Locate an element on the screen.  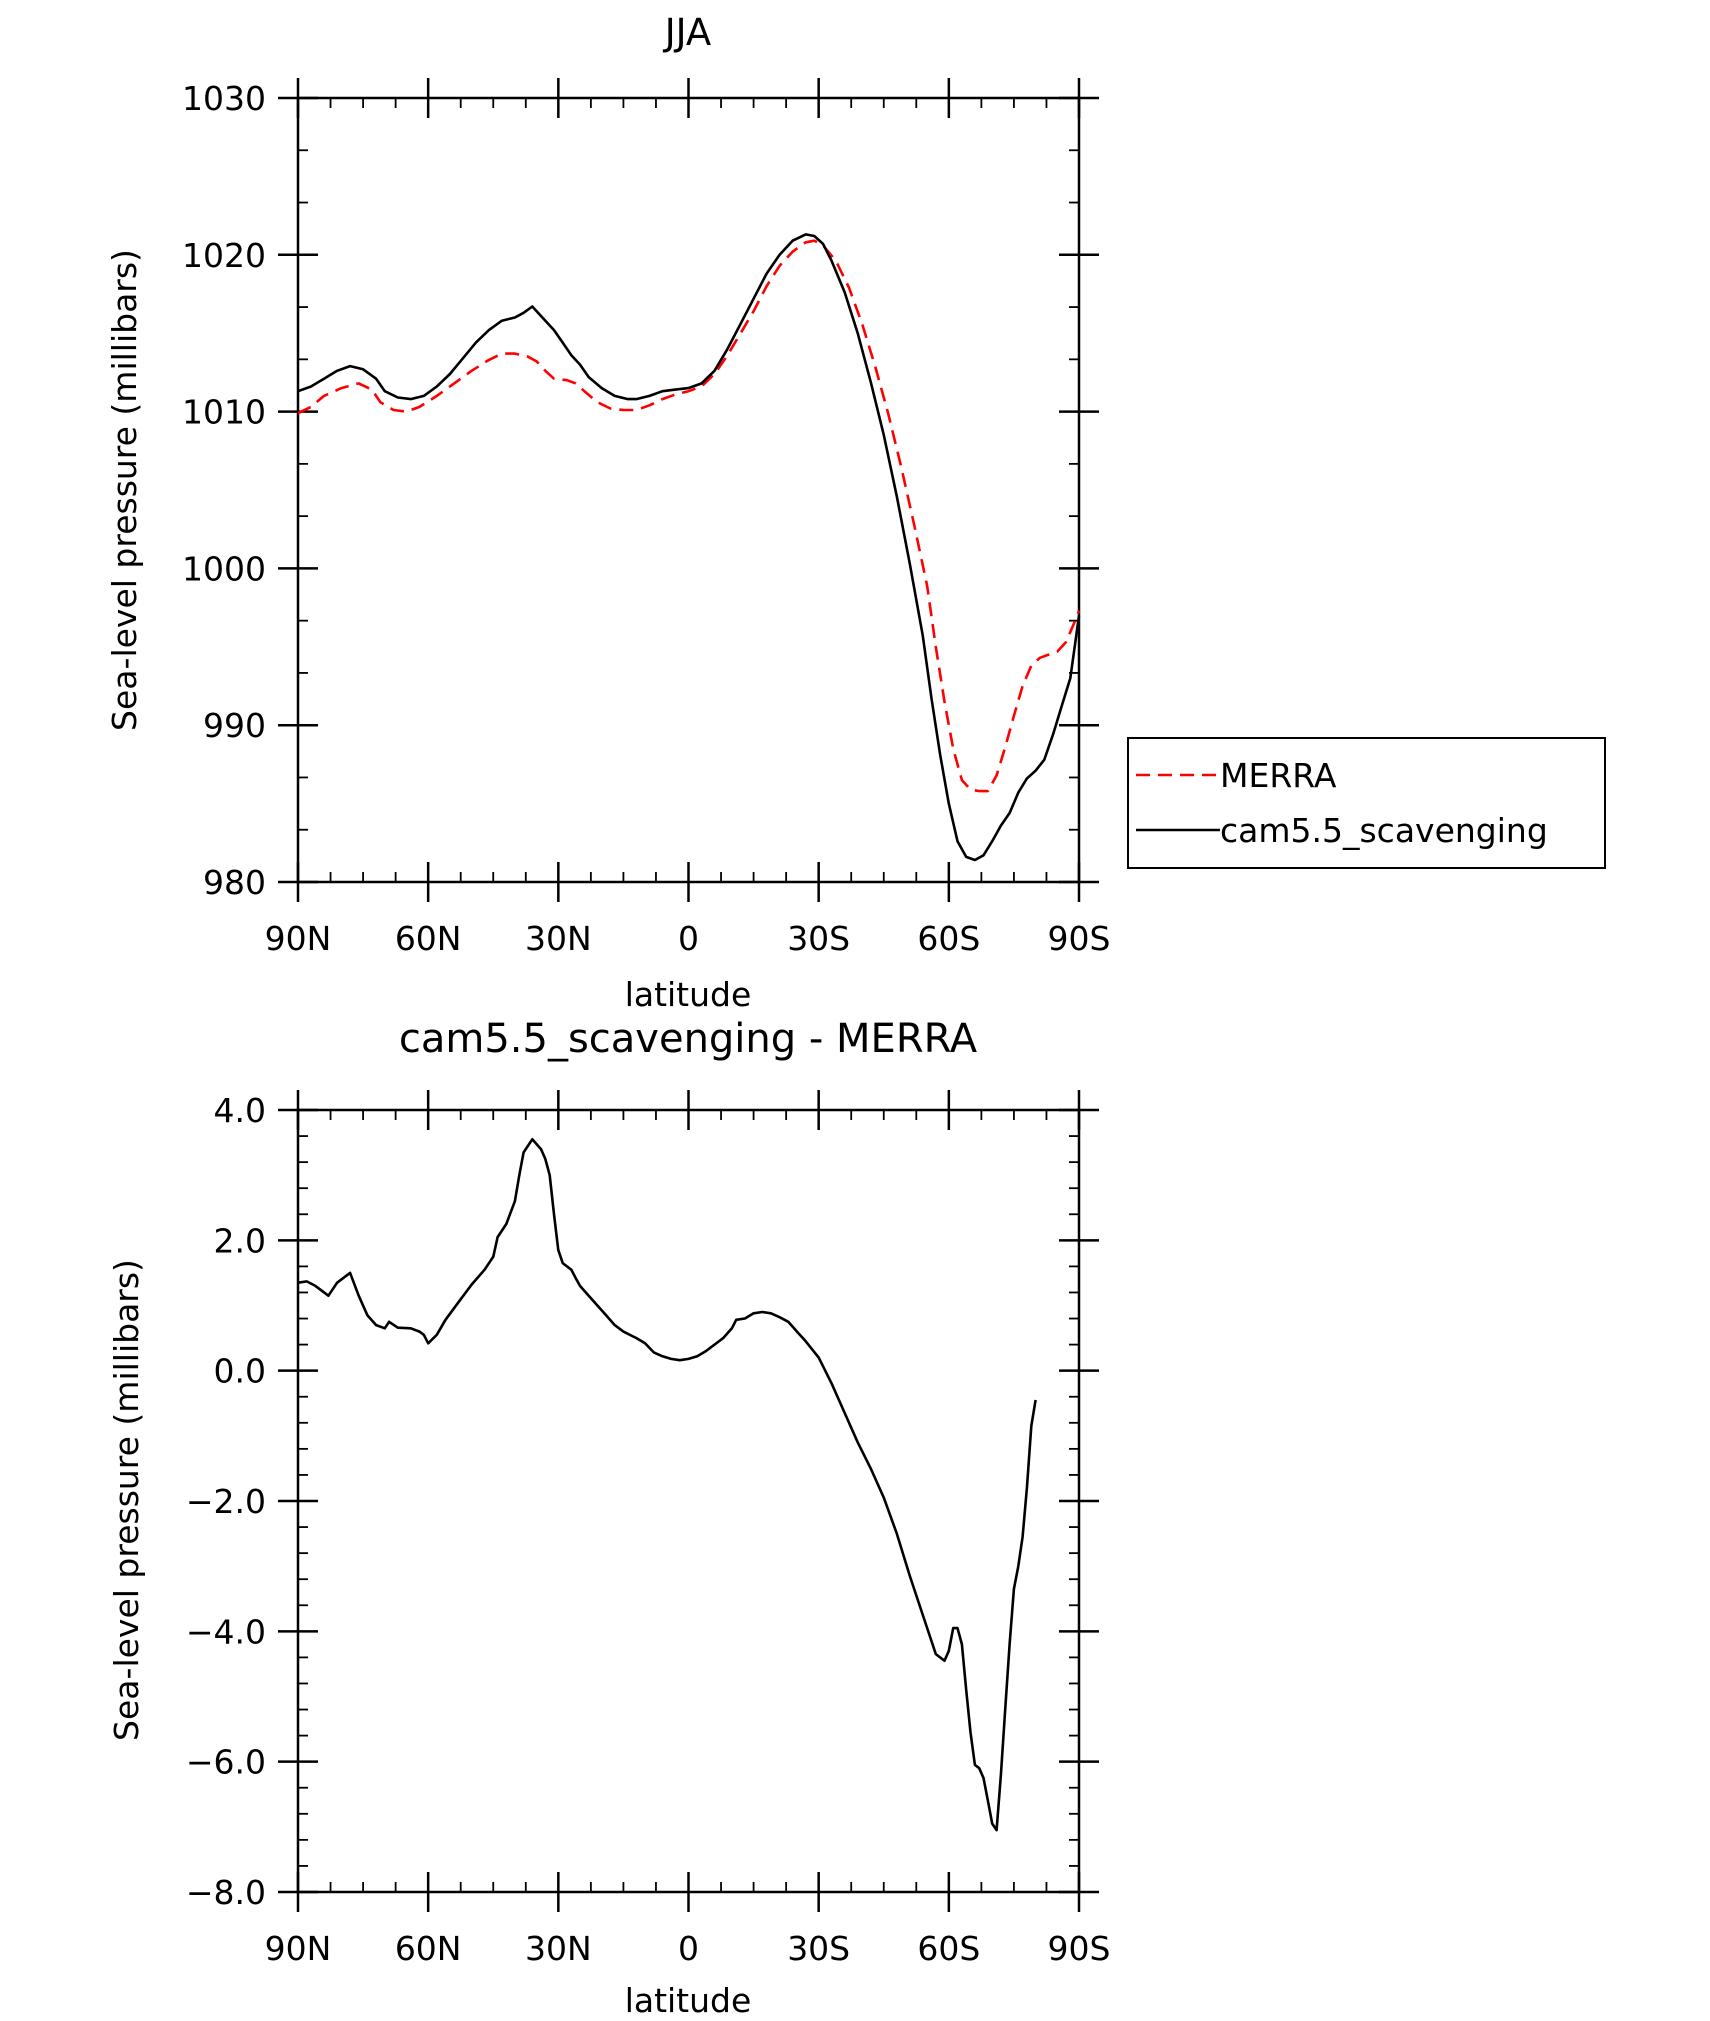
y-tick-label: −2.0 is located at coordinates (226, 1501).